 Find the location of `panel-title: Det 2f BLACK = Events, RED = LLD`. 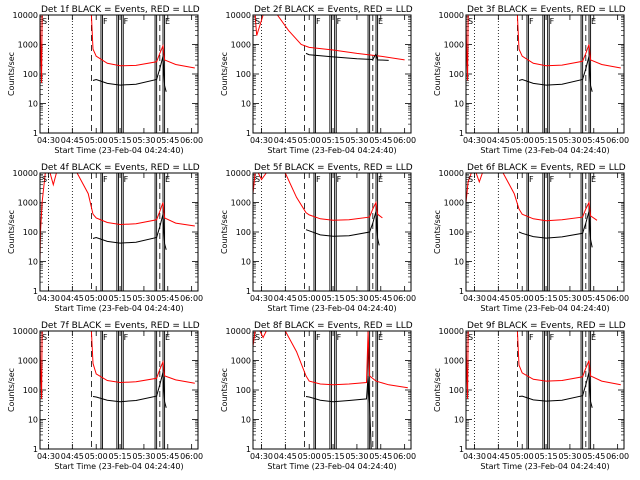

panel-title: Det 2f BLACK = Events, RED = LLD is located at coordinates (333, 10).